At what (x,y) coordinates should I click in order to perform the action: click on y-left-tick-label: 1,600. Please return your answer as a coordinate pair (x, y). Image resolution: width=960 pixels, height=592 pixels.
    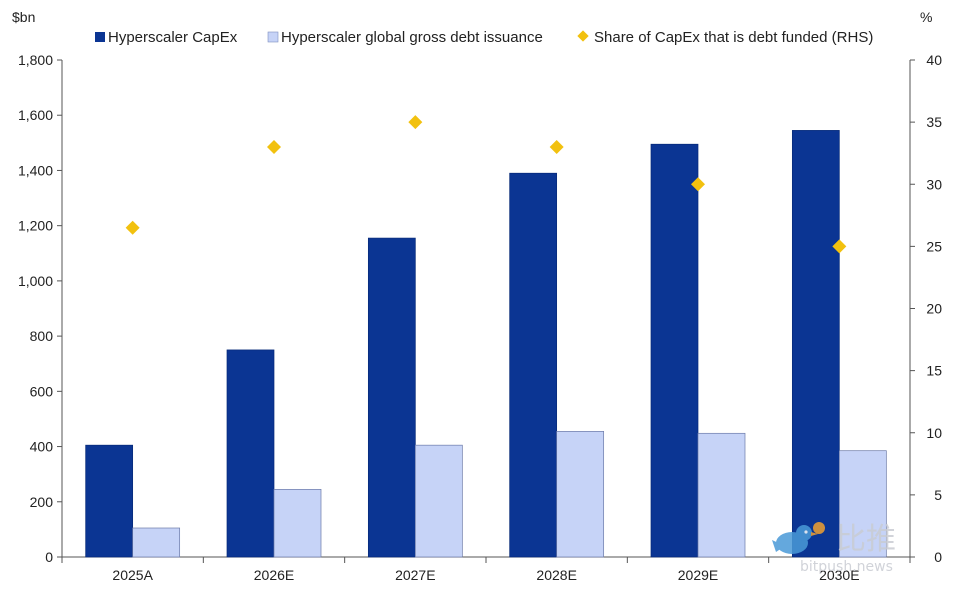
    Looking at the image, I should click on (35, 115).